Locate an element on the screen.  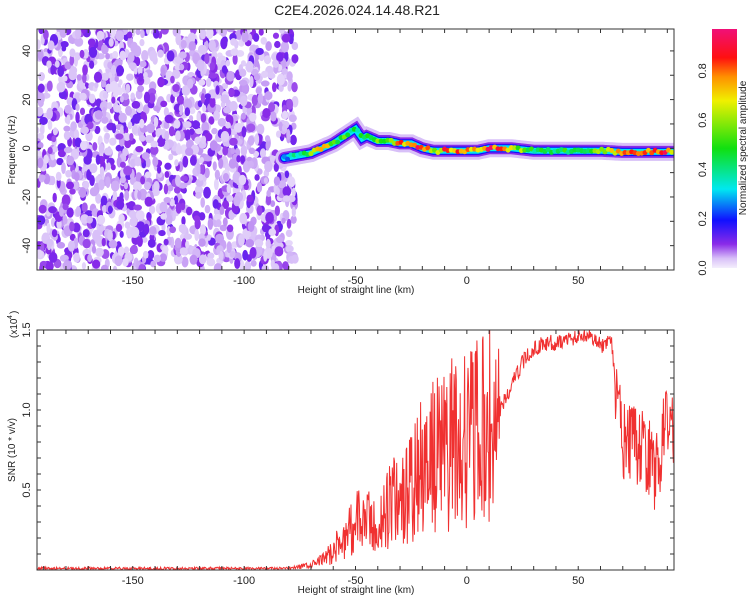
spectrogram-y-tick-label: 40 is located at coordinates (27, 51).